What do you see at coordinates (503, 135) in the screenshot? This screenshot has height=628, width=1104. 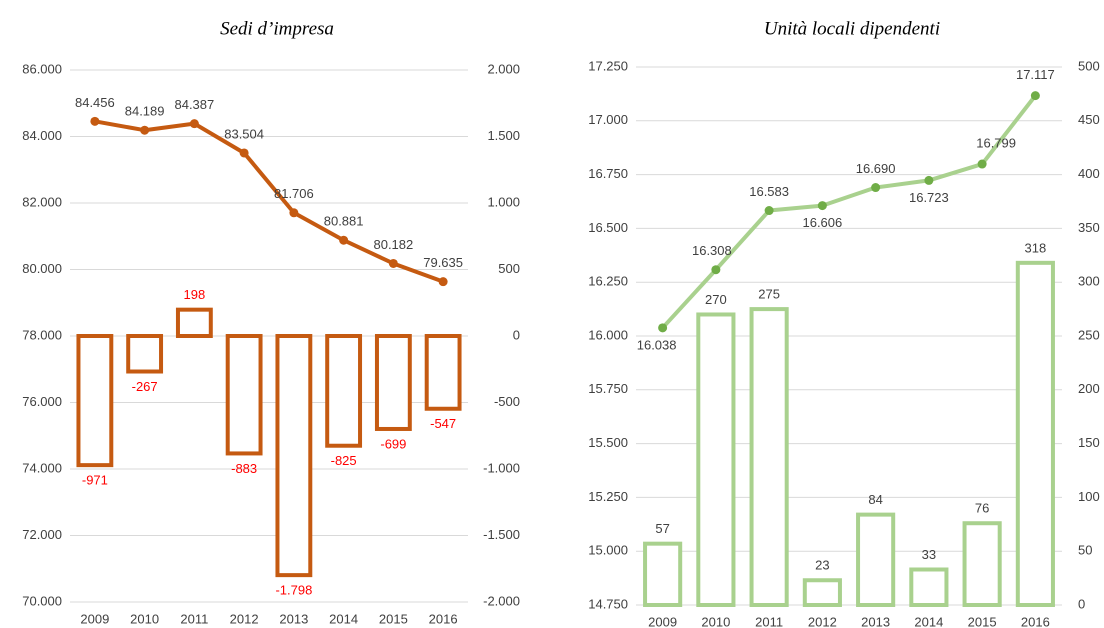 I see `y2-tick-label: 1.500` at bounding box center [503, 135].